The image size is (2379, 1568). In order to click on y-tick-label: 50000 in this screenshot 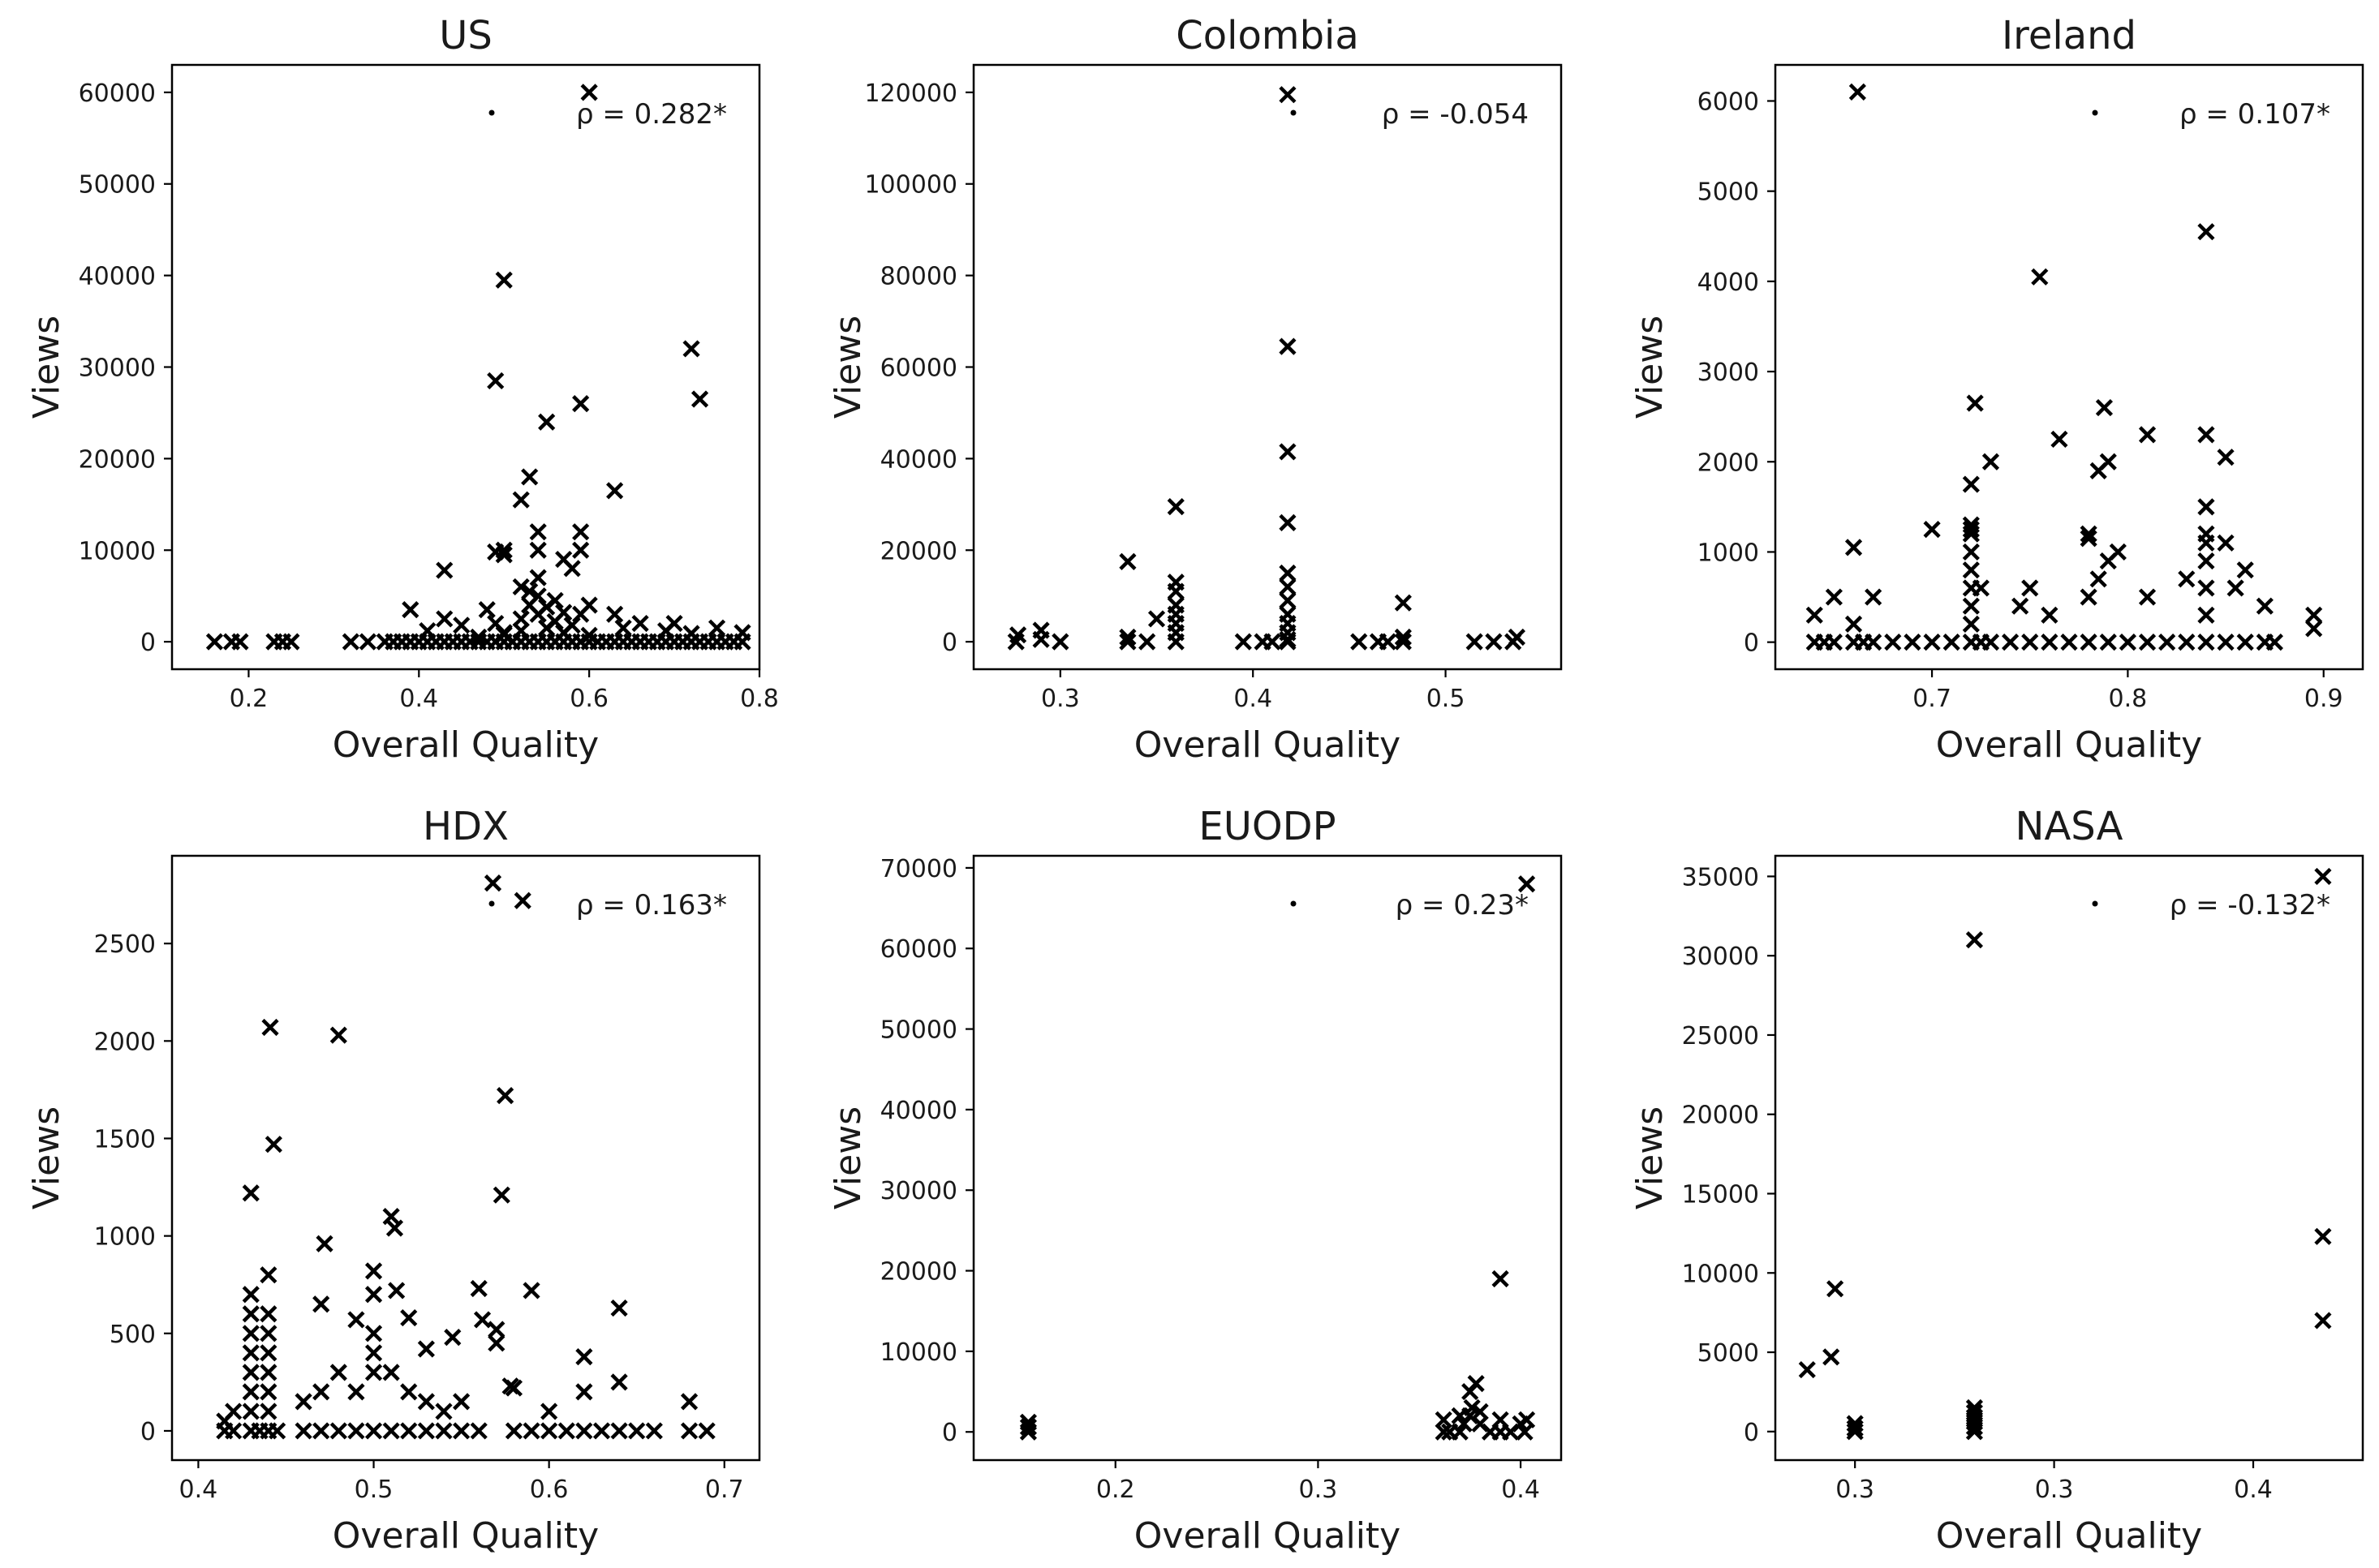, I will do `click(918, 1030)`.